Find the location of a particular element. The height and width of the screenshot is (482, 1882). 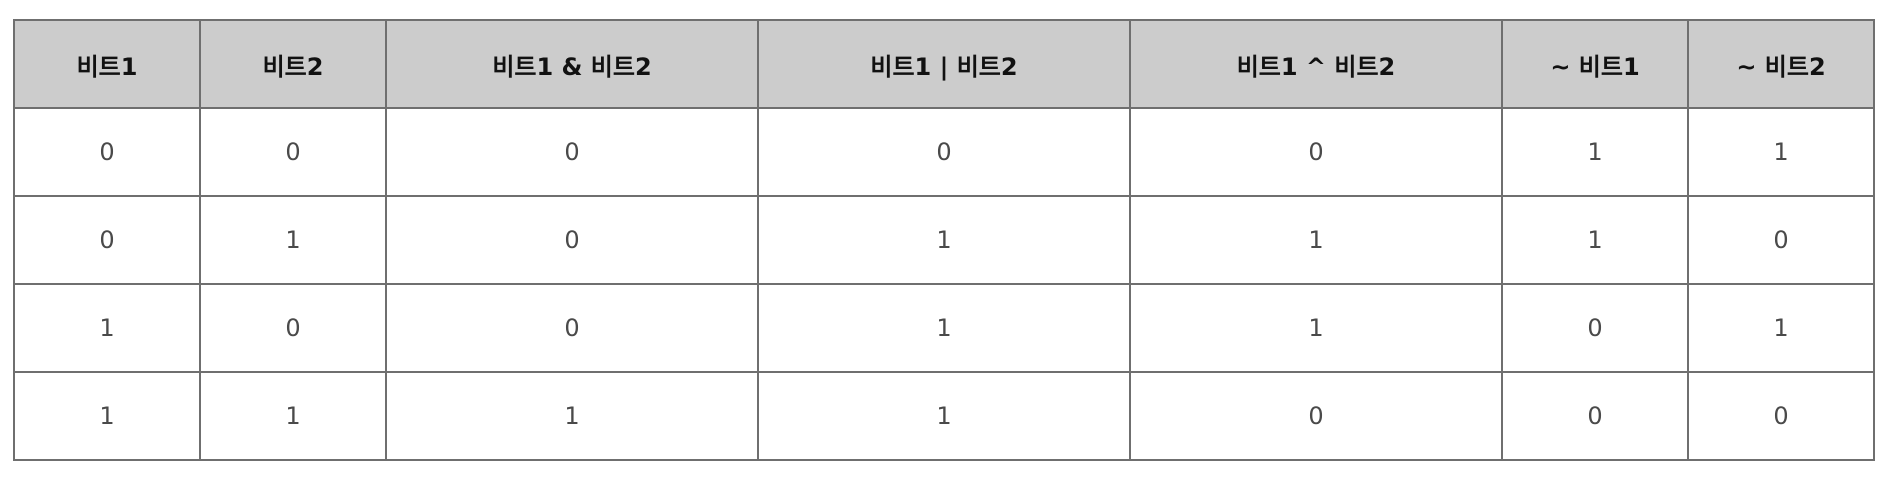

header-or: 비트1 | 비트2 is located at coordinates (944, 64).